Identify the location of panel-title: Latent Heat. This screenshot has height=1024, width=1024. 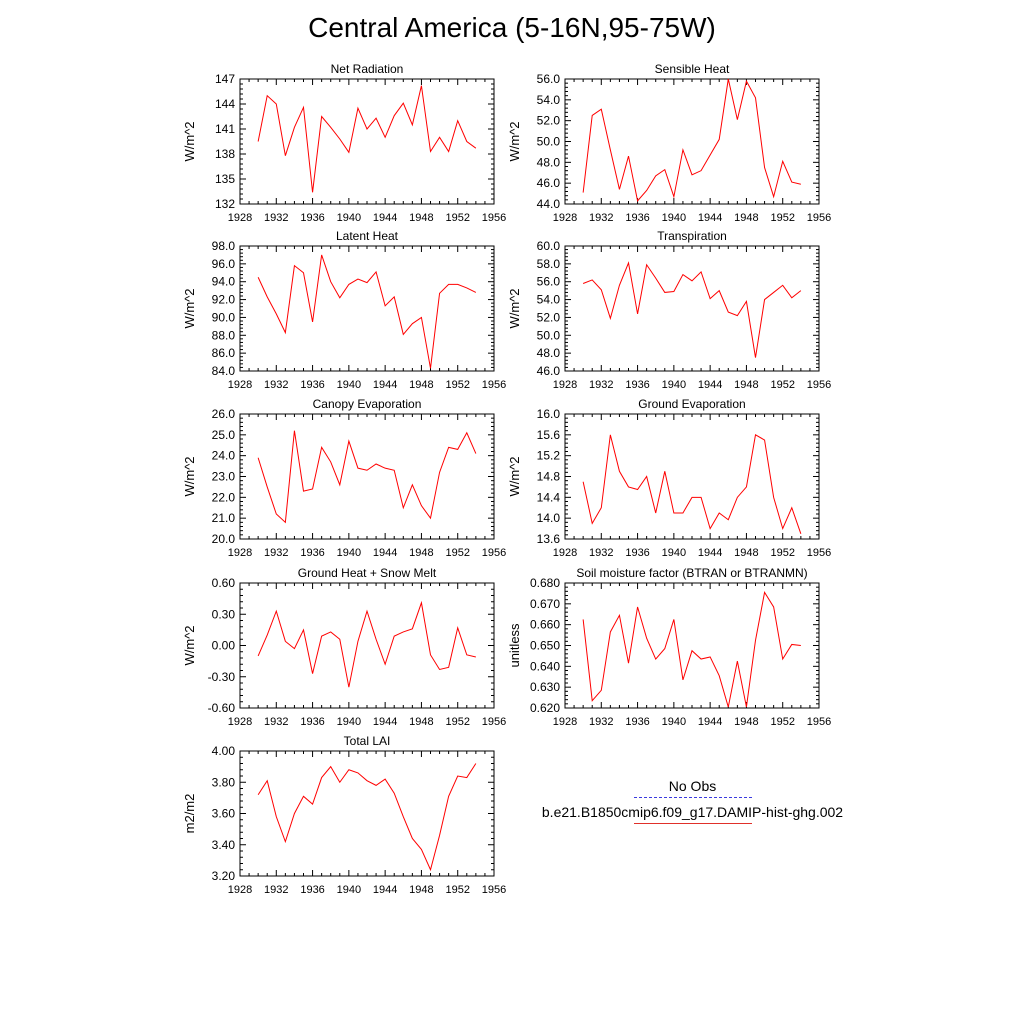
(367, 236).